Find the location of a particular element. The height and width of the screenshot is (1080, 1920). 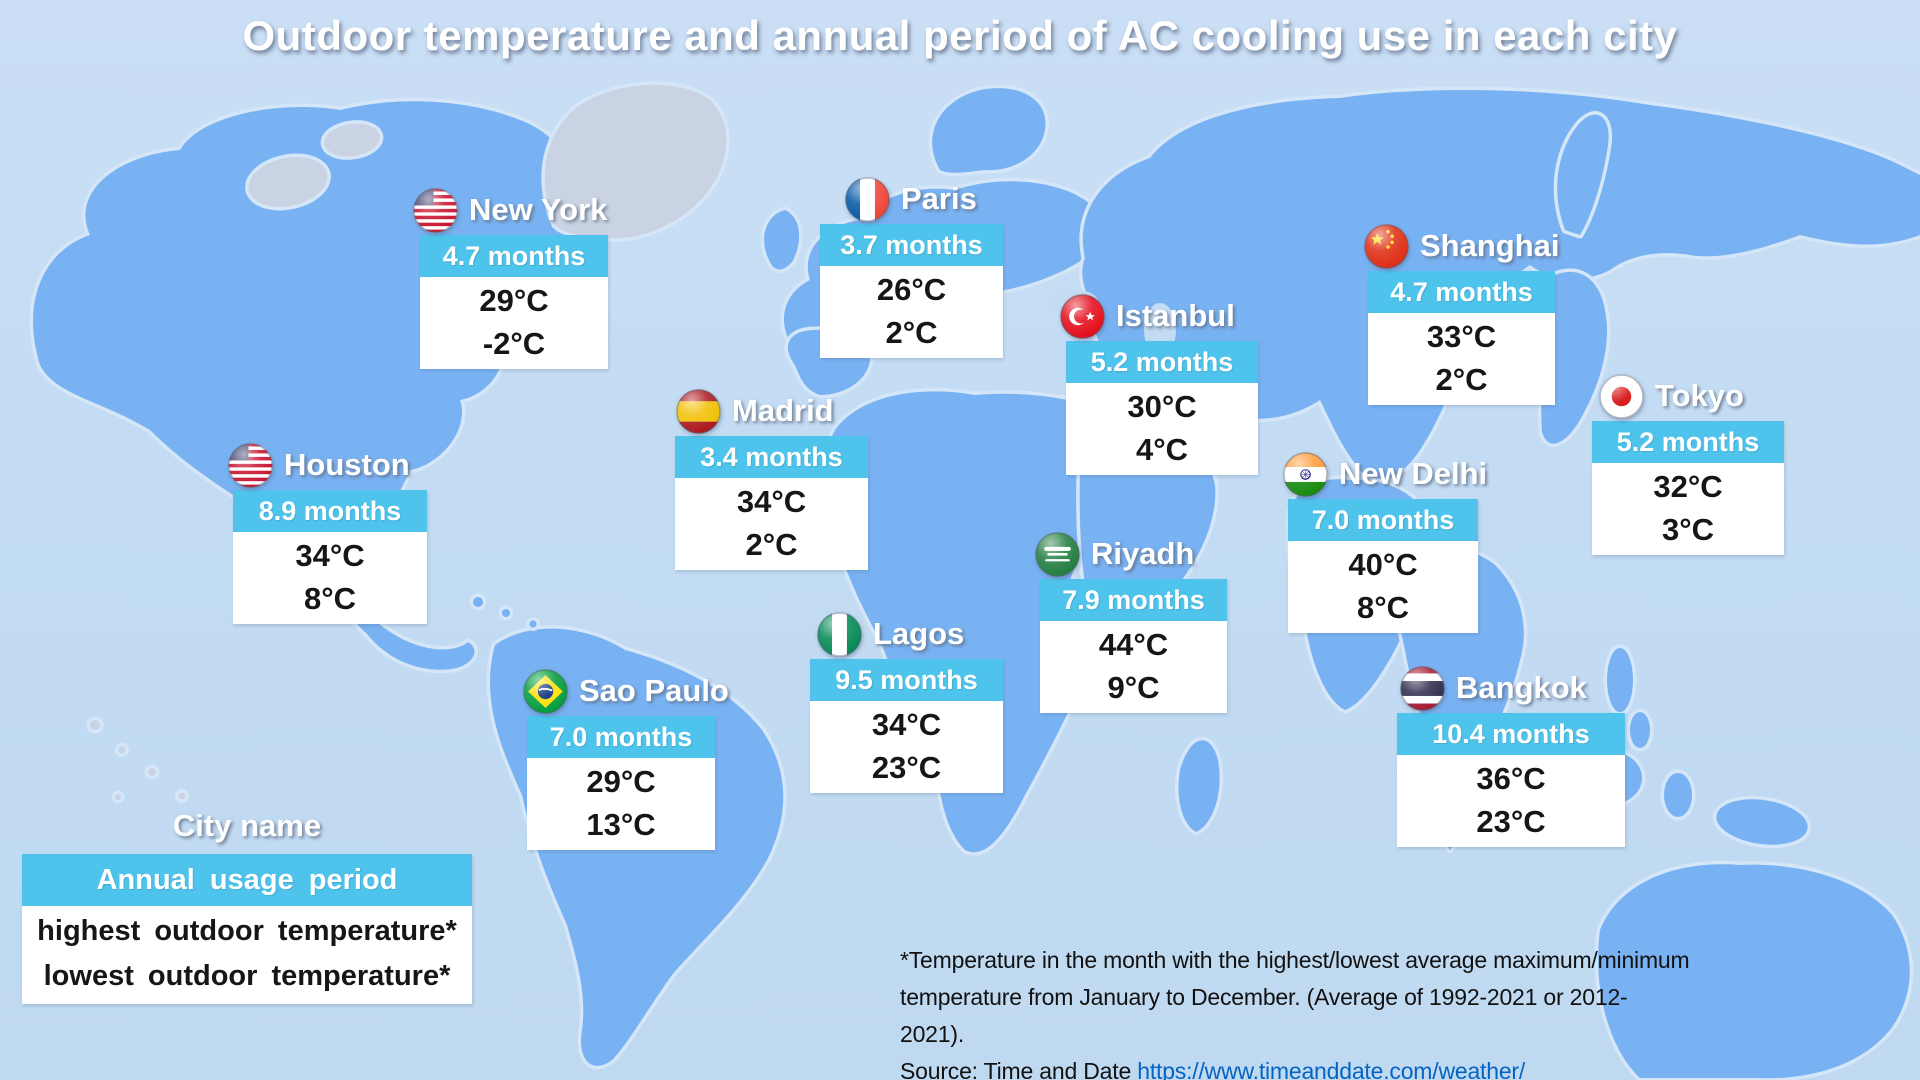

city-block-shanghai: Shanghai 4.7 months 33°C 2°C is located at coordinates (1462, 313).